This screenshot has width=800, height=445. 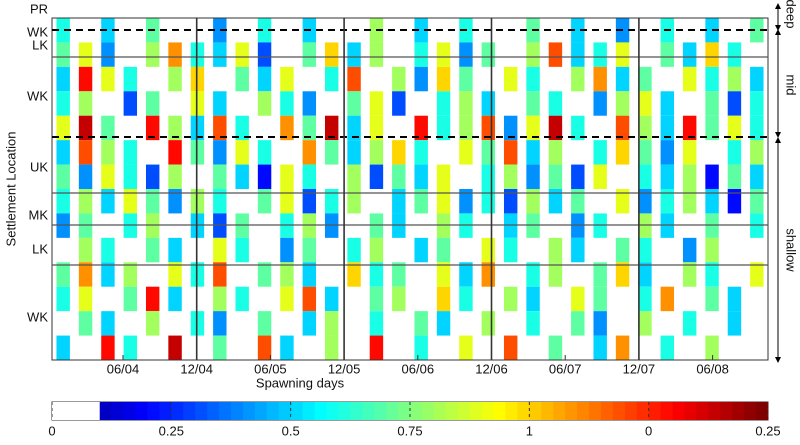 I want to click on colorbar-label: 1, so click(x=529, y=430).